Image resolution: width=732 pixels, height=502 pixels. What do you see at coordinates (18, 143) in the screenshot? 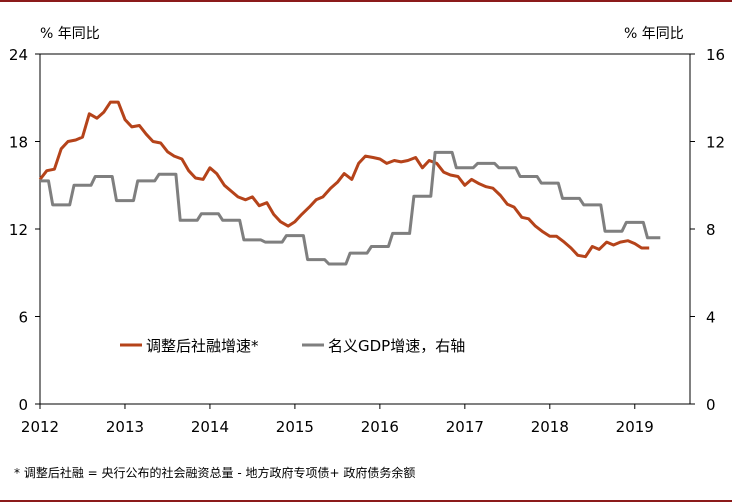
I see `left-tick-label: 18` at bounding box center [18, 143].